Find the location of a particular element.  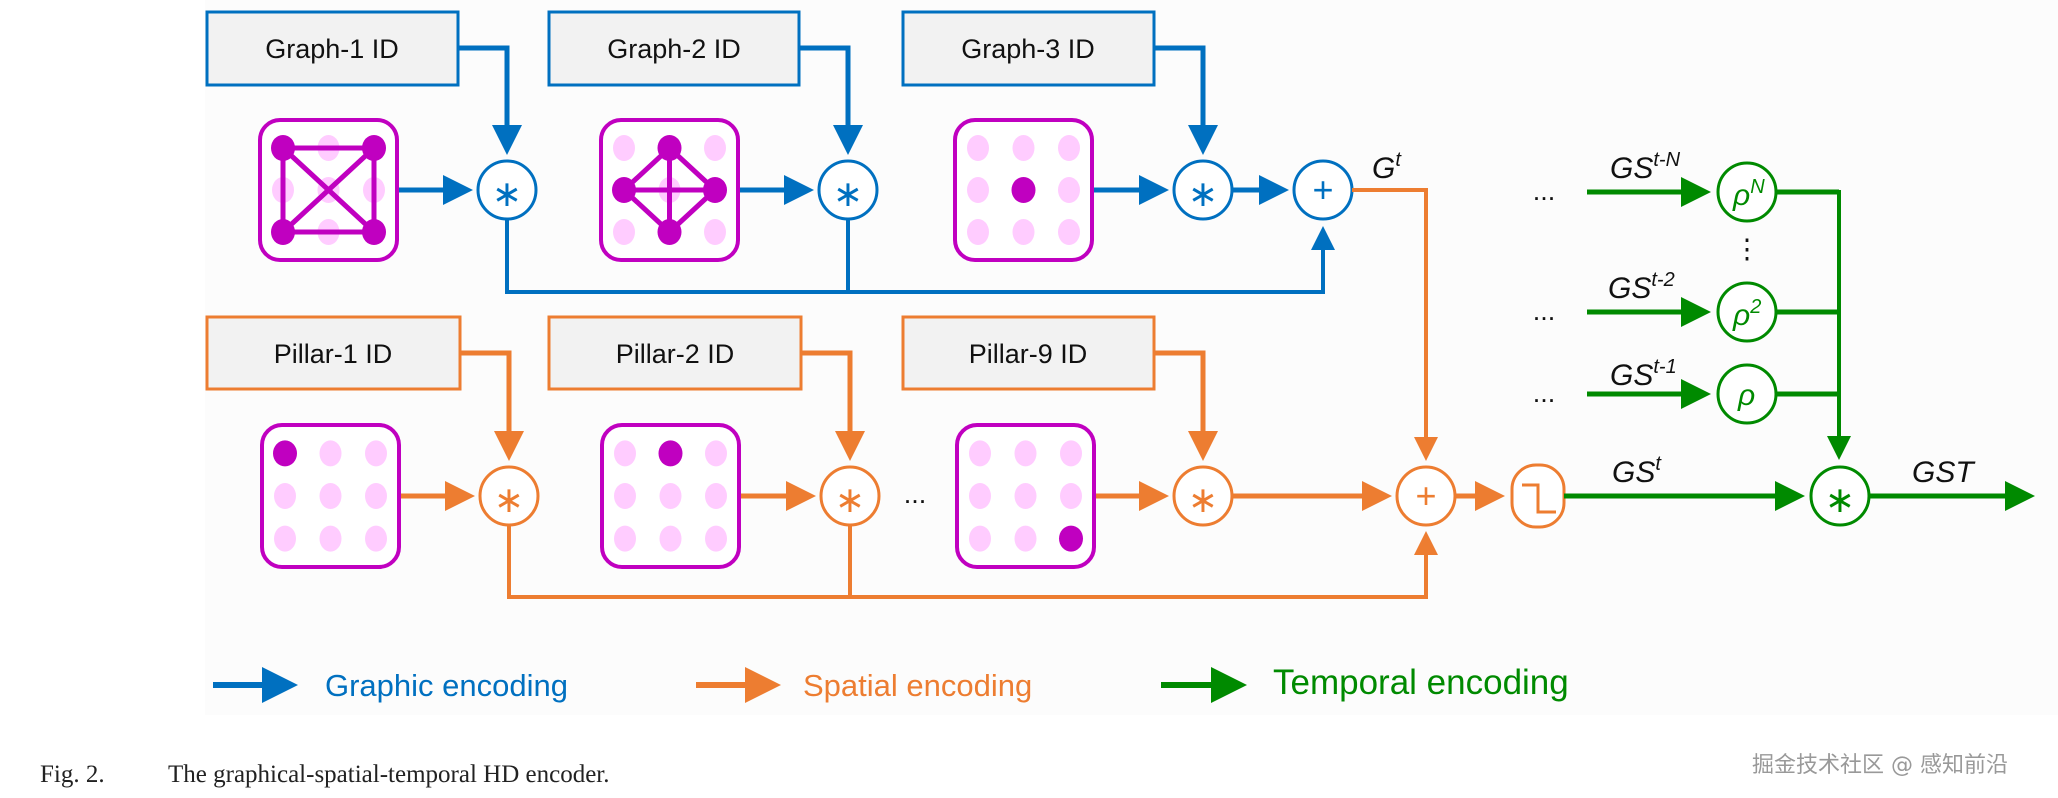

pillar-2-id-label: Pillar-2 ID is located at coordinates (675, 354).